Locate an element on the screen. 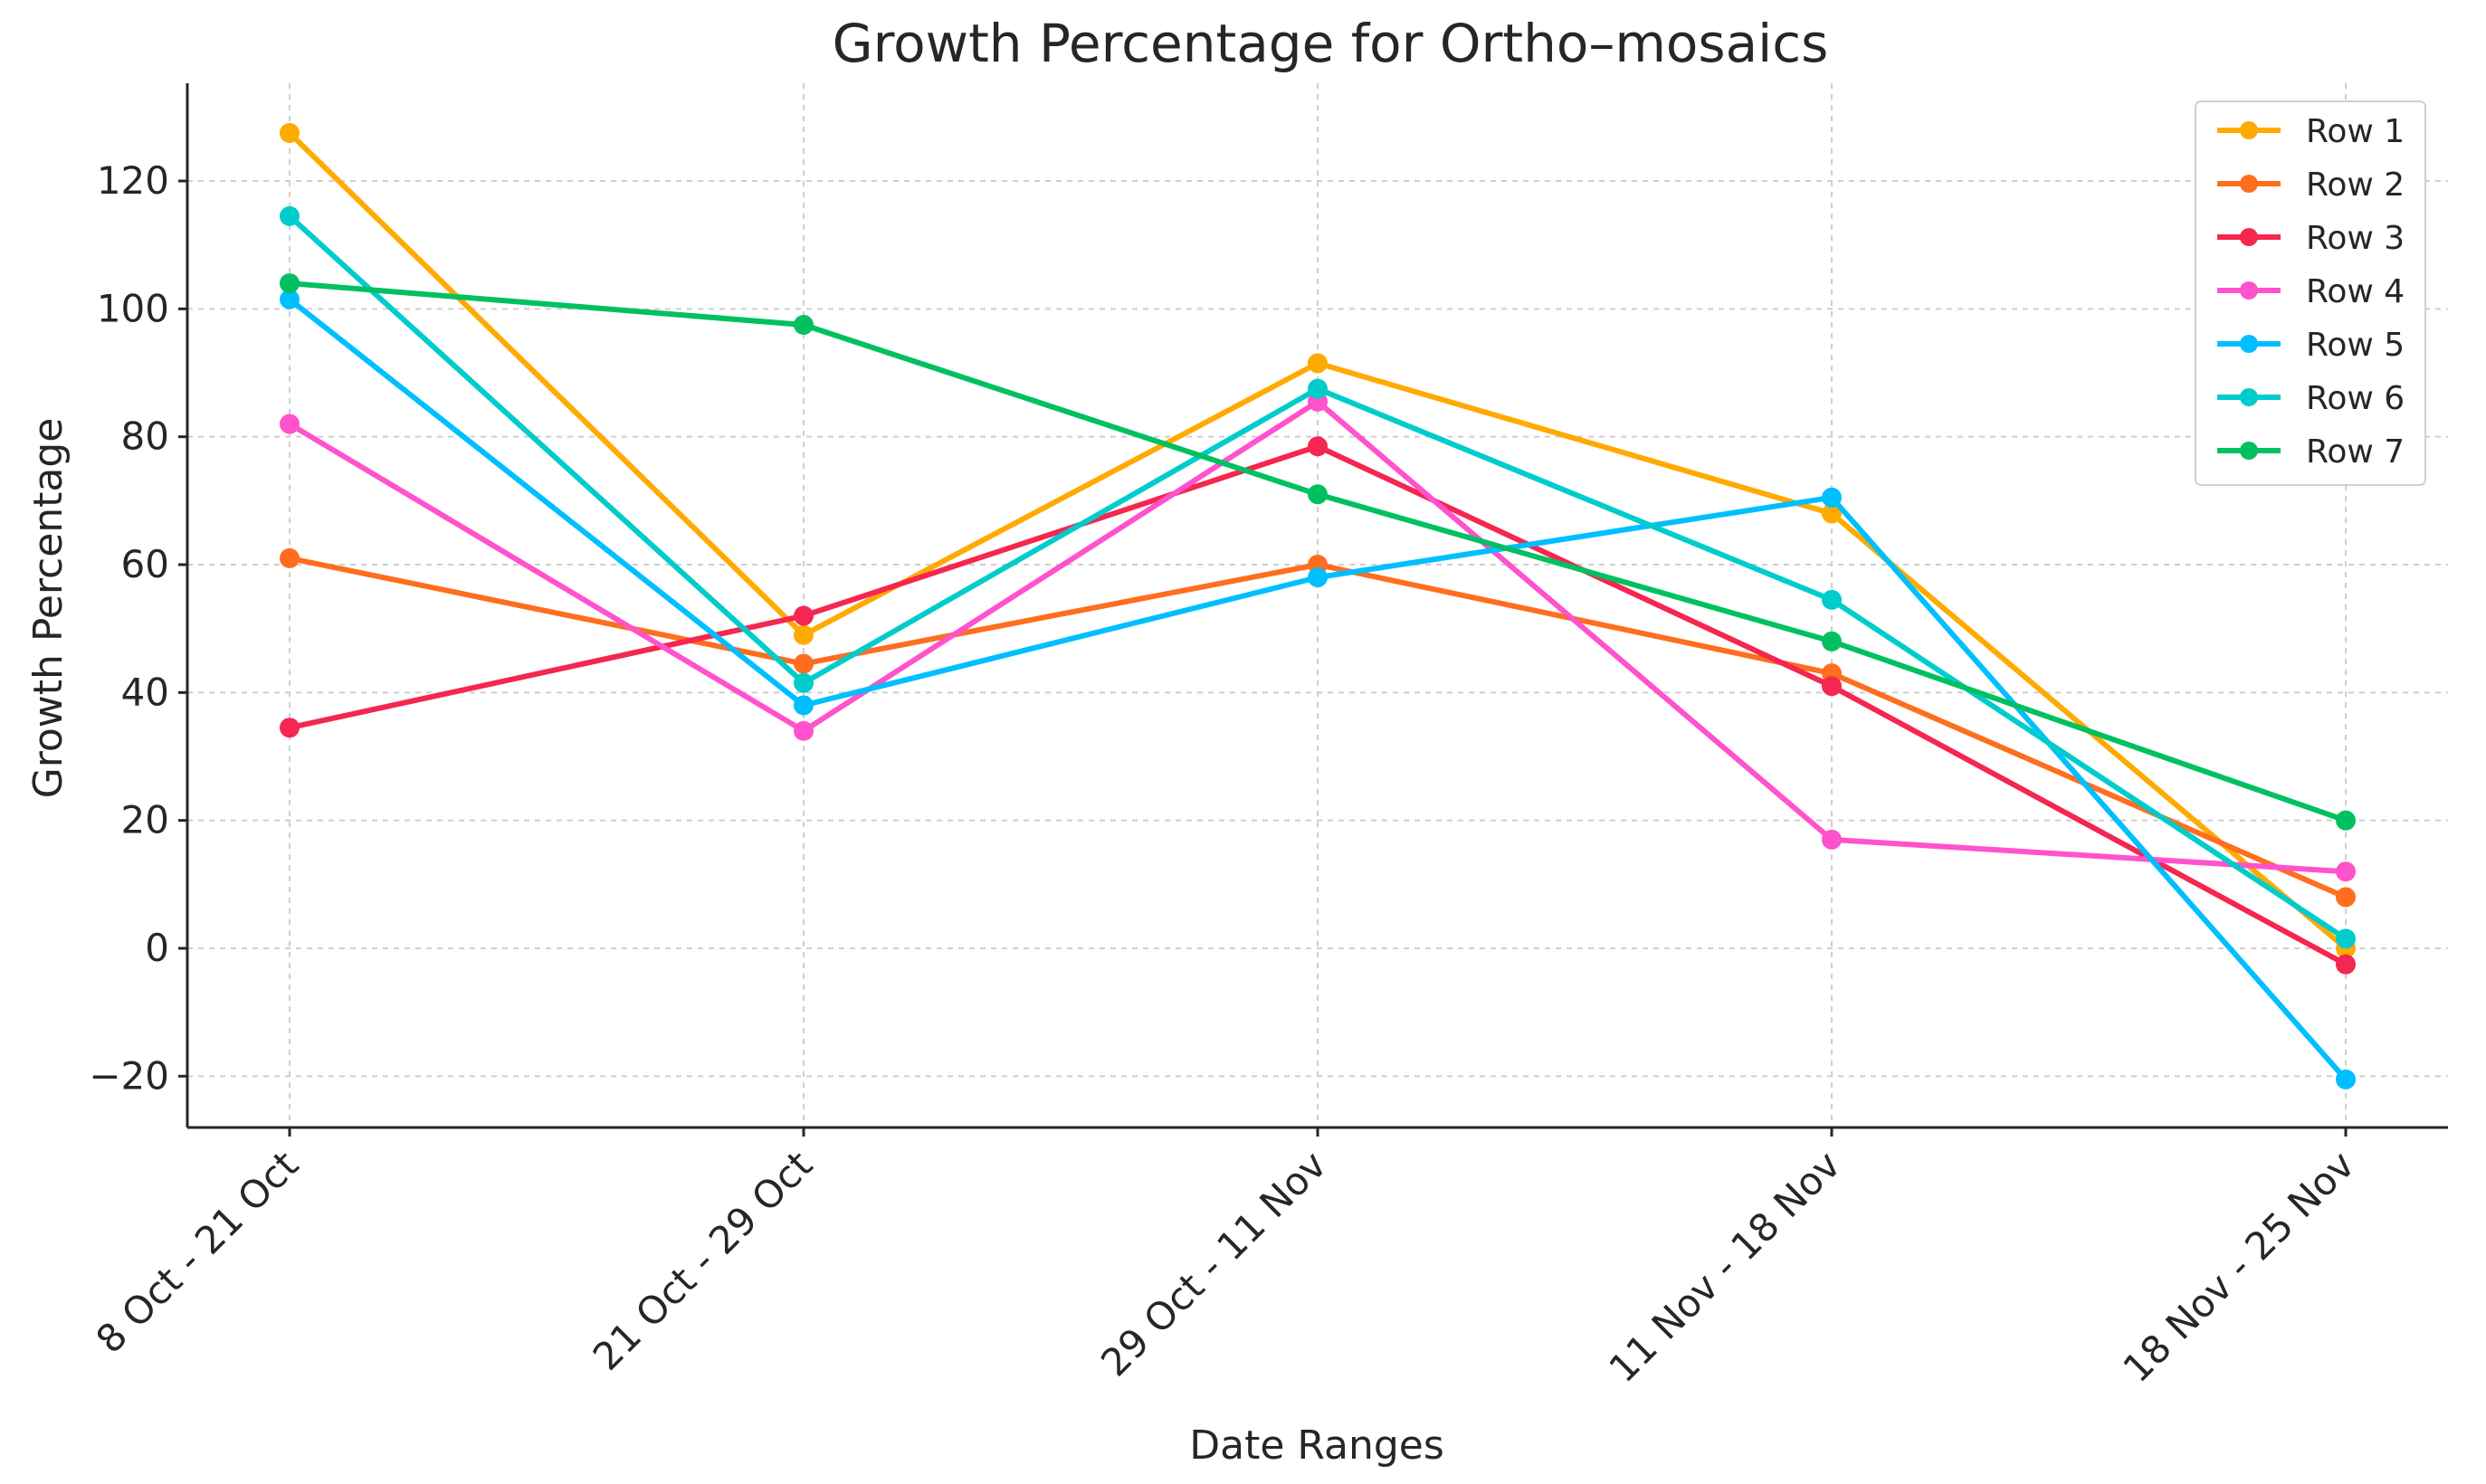 This screenshot has height=1484, width=2486. y-tick-label: 40 is located at coordinates (145, 692).